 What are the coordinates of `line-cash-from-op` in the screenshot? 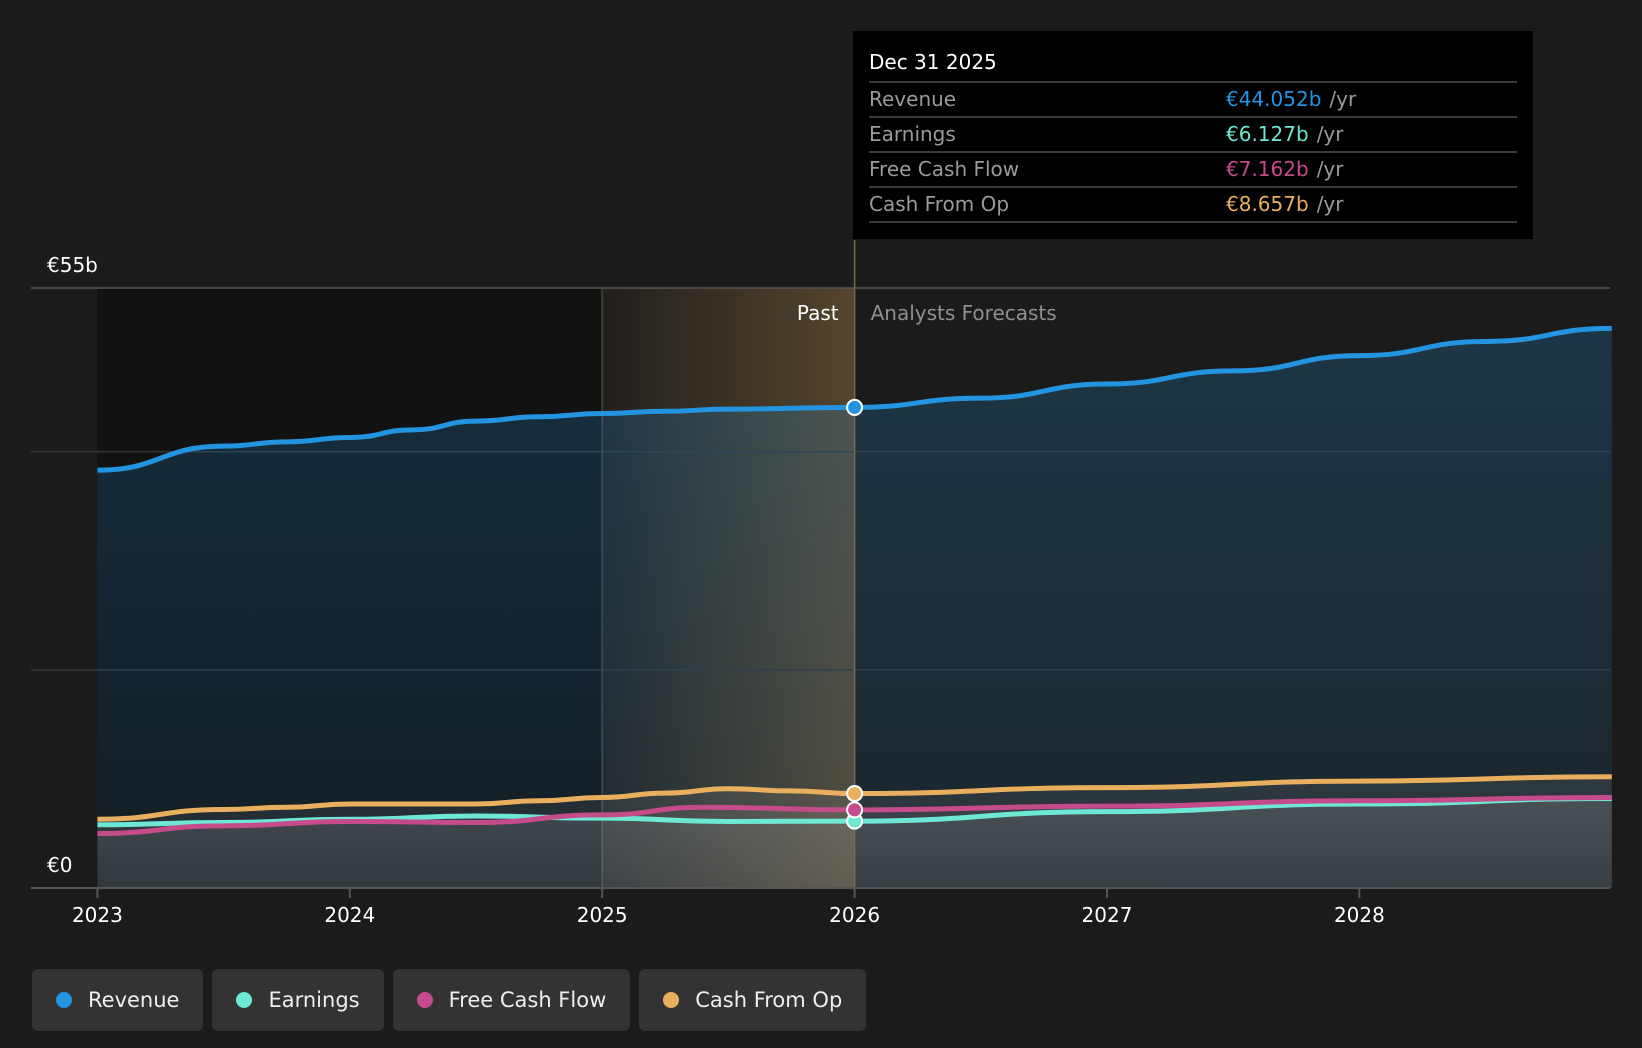 It's located at (854, 798).